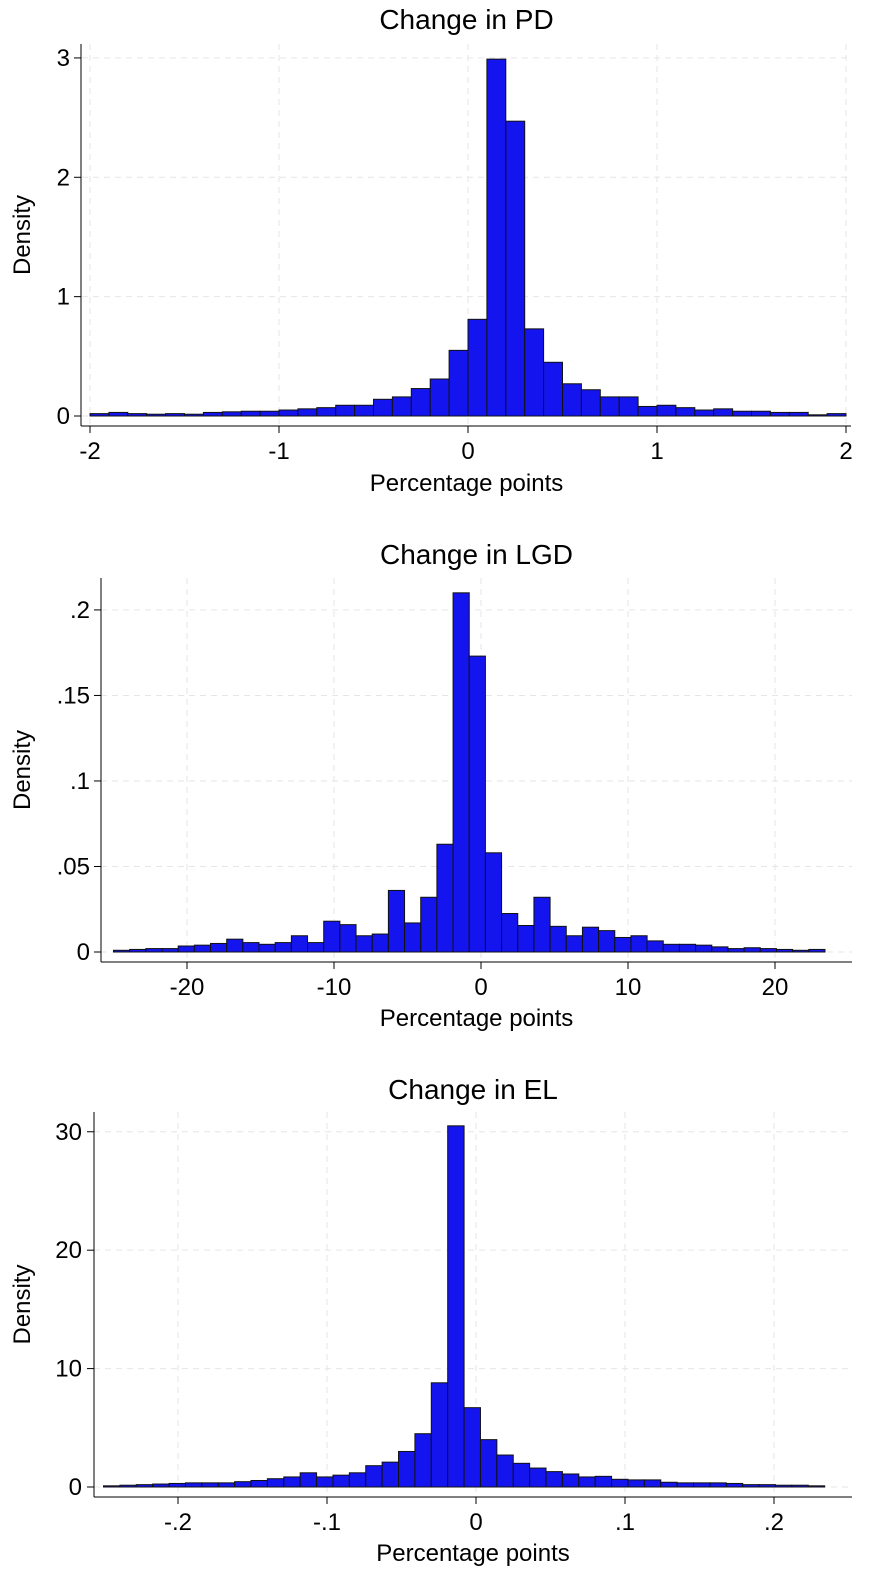 This screenshot has width=869, height=1596. What do you see at coordinates (80, 781) in the screenshot?
I see `y-tick-label: .1` at bounding box center [80, 781].